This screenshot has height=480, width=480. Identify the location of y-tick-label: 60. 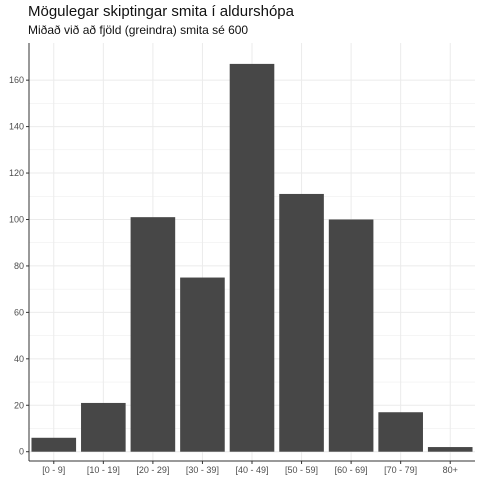
(19, 312).